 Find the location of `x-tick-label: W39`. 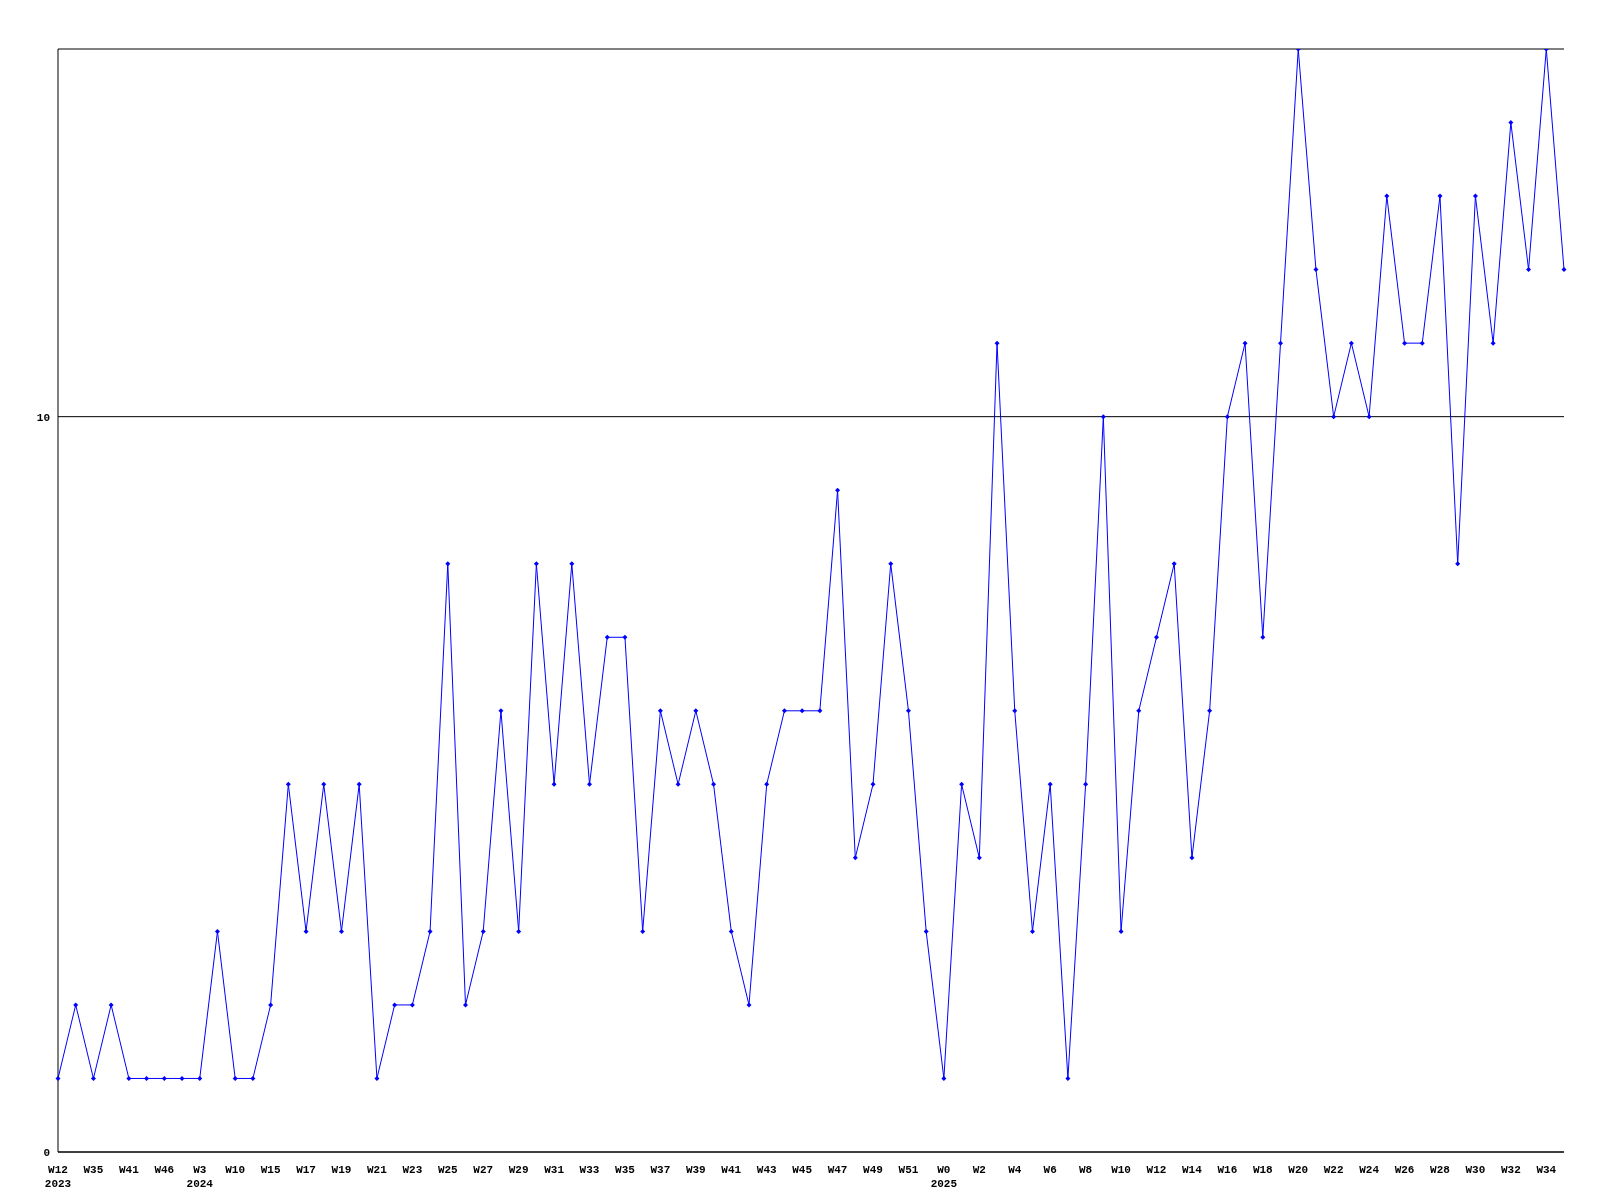

x-tick-label: W39 is located at coordinates (695, 1170).